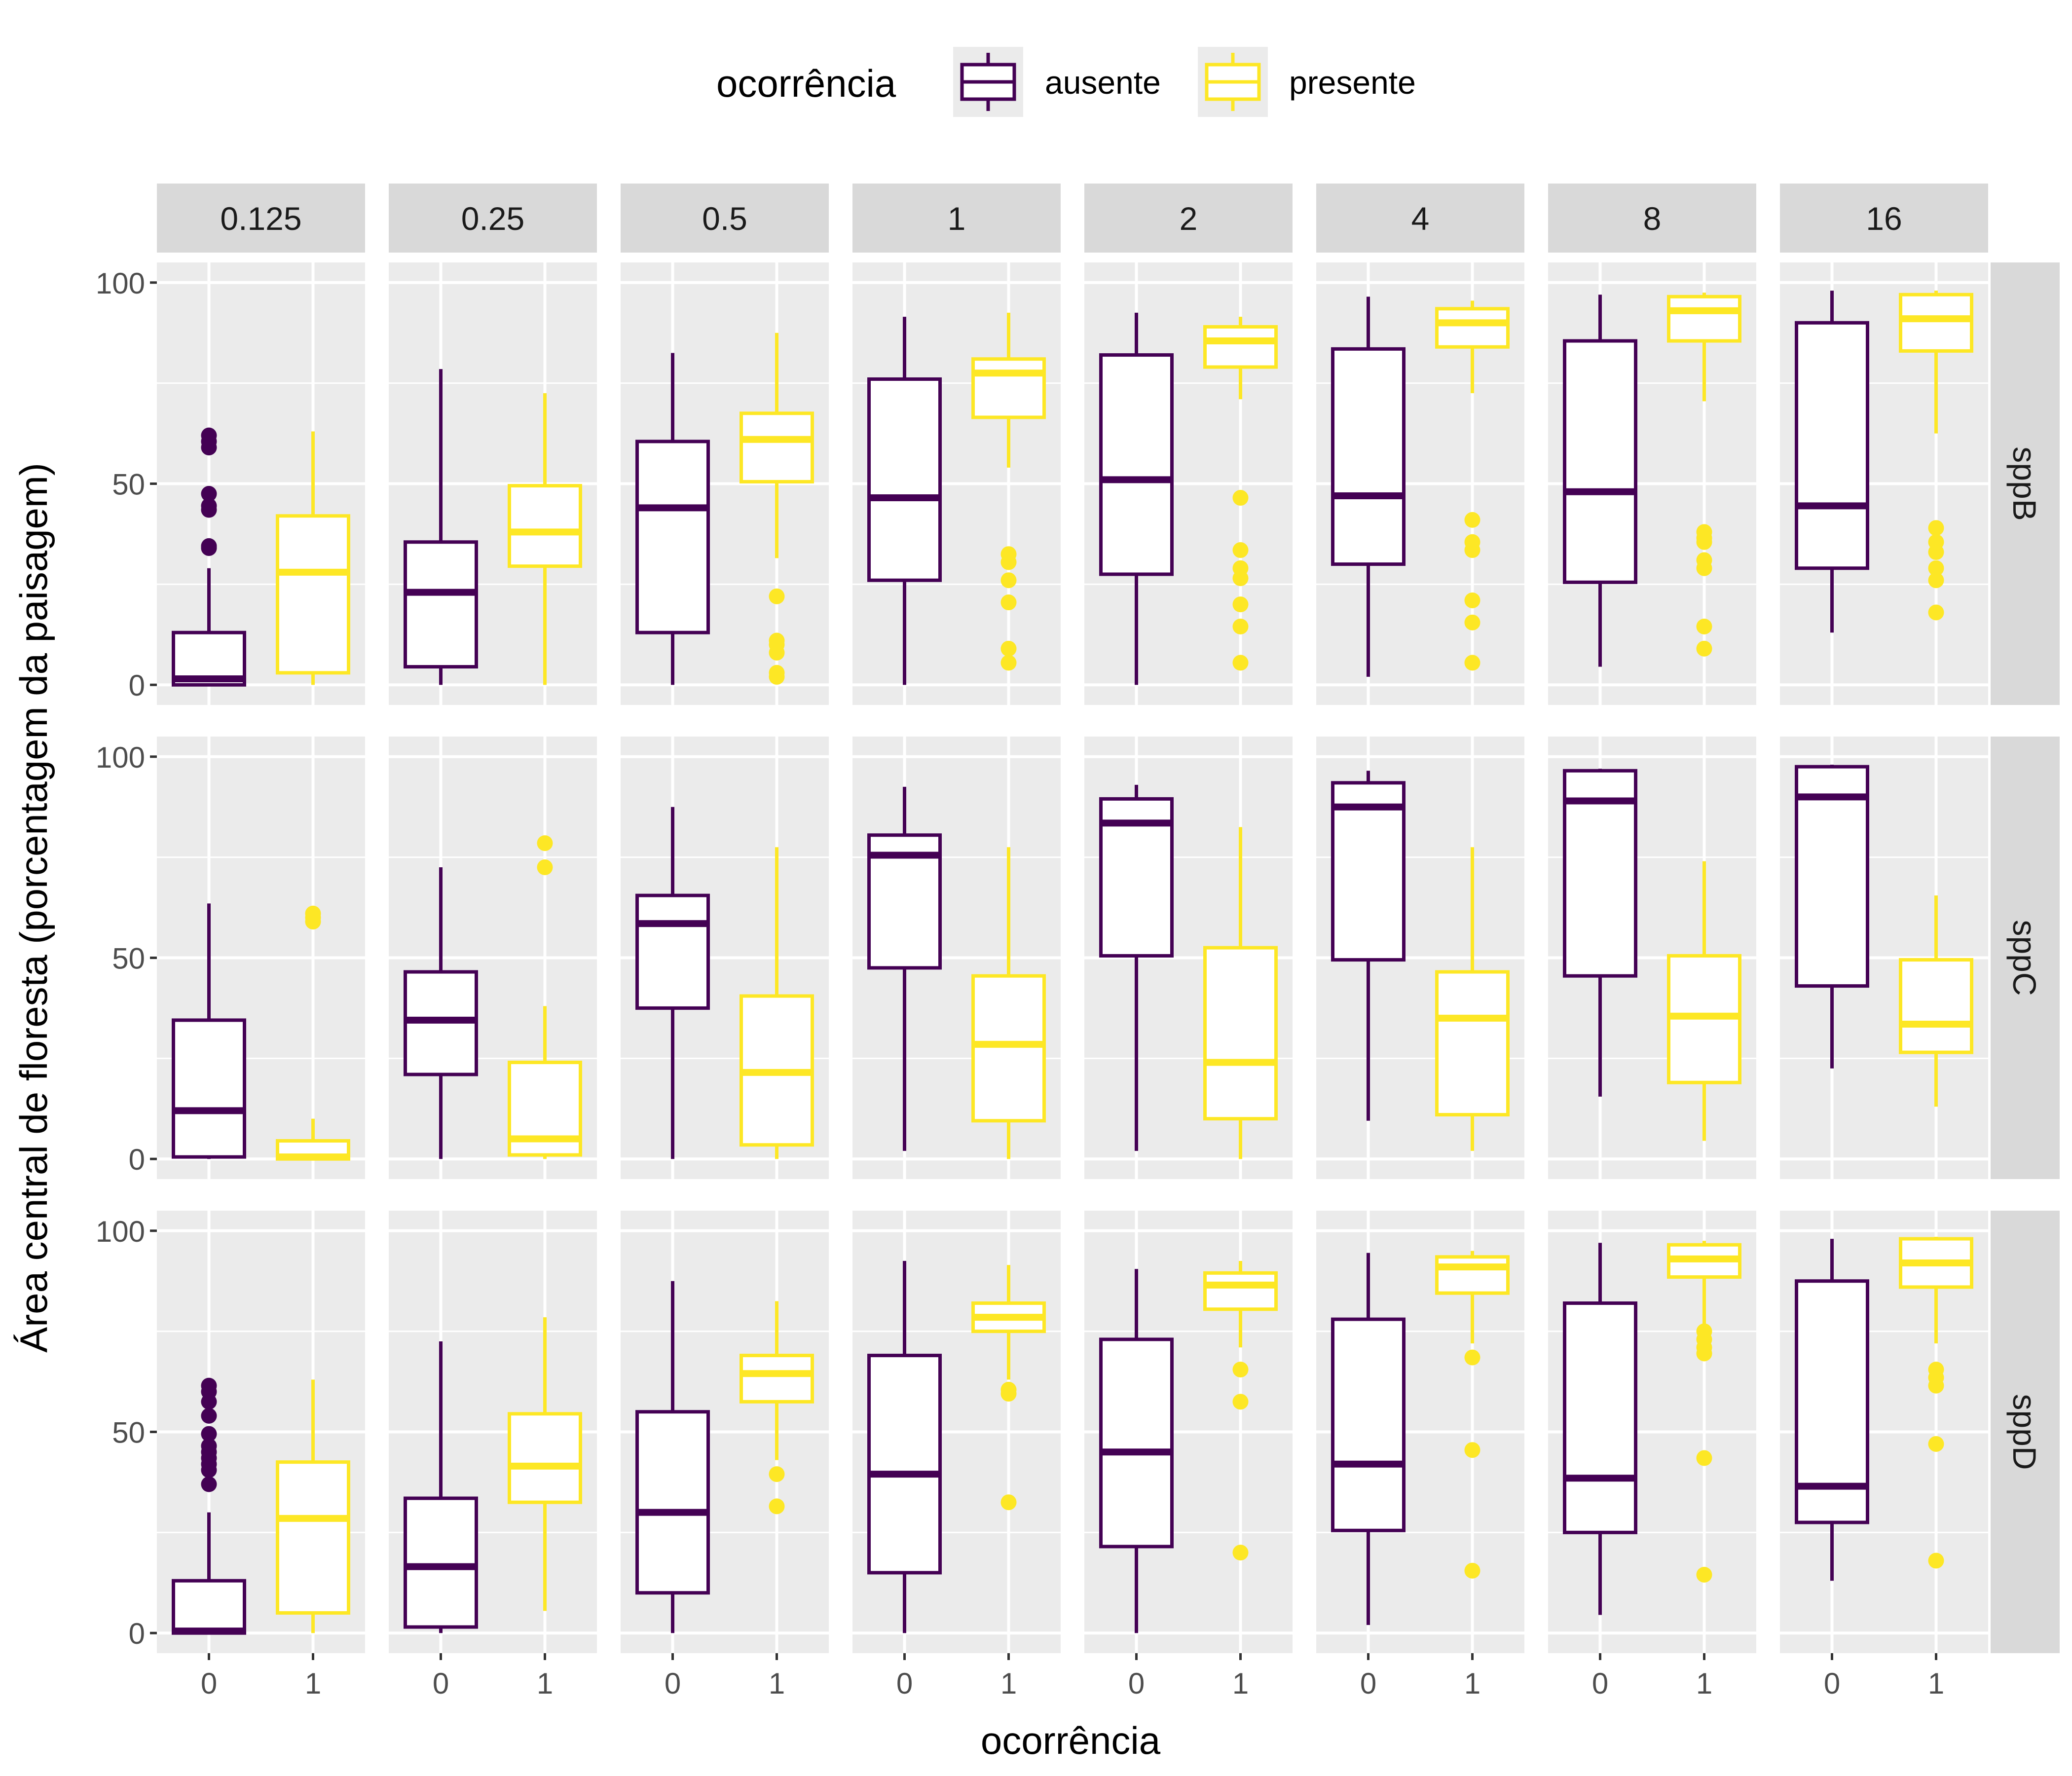 The width and height of the screenshot is (2072, 1776). I want to click on facet-label-8: 8, so click(1653, 218).